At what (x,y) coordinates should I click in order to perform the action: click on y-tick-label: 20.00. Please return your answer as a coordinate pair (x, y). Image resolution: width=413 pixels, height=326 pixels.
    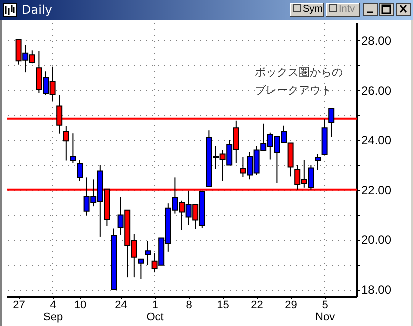
    Looking at the image, I should click on (377, 240).